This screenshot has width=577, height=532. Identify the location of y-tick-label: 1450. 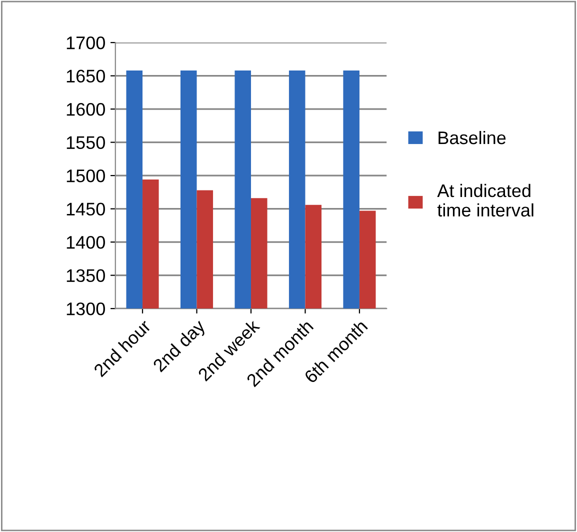
(85, 209).